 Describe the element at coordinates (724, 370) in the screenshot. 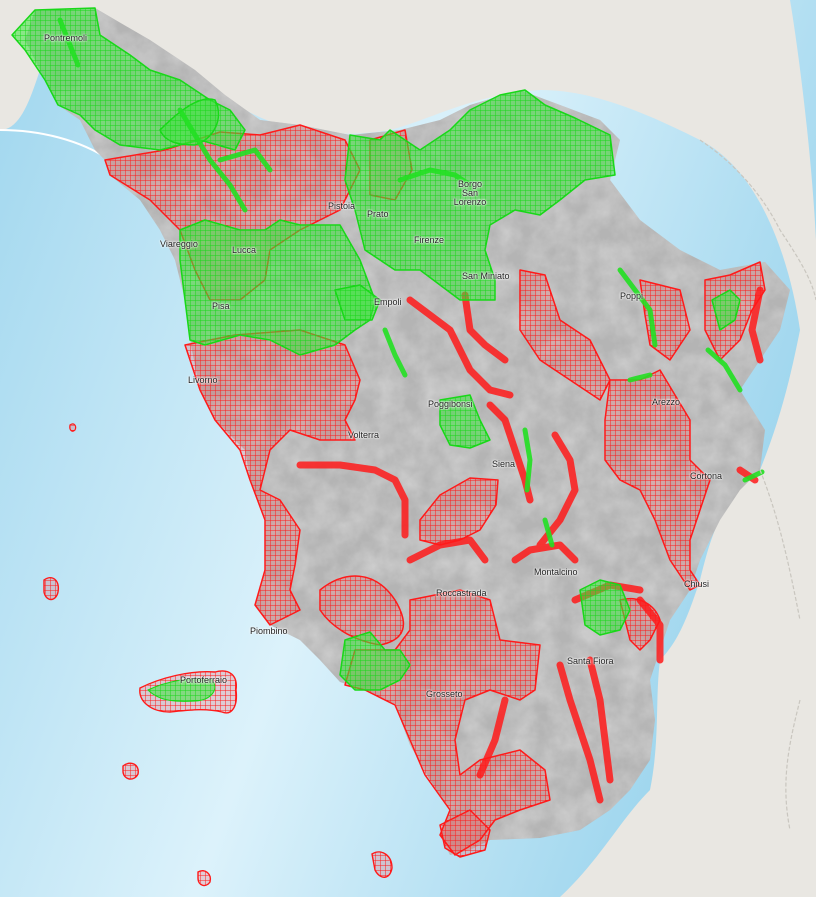

I see `green-corridor-pieve` at that location.